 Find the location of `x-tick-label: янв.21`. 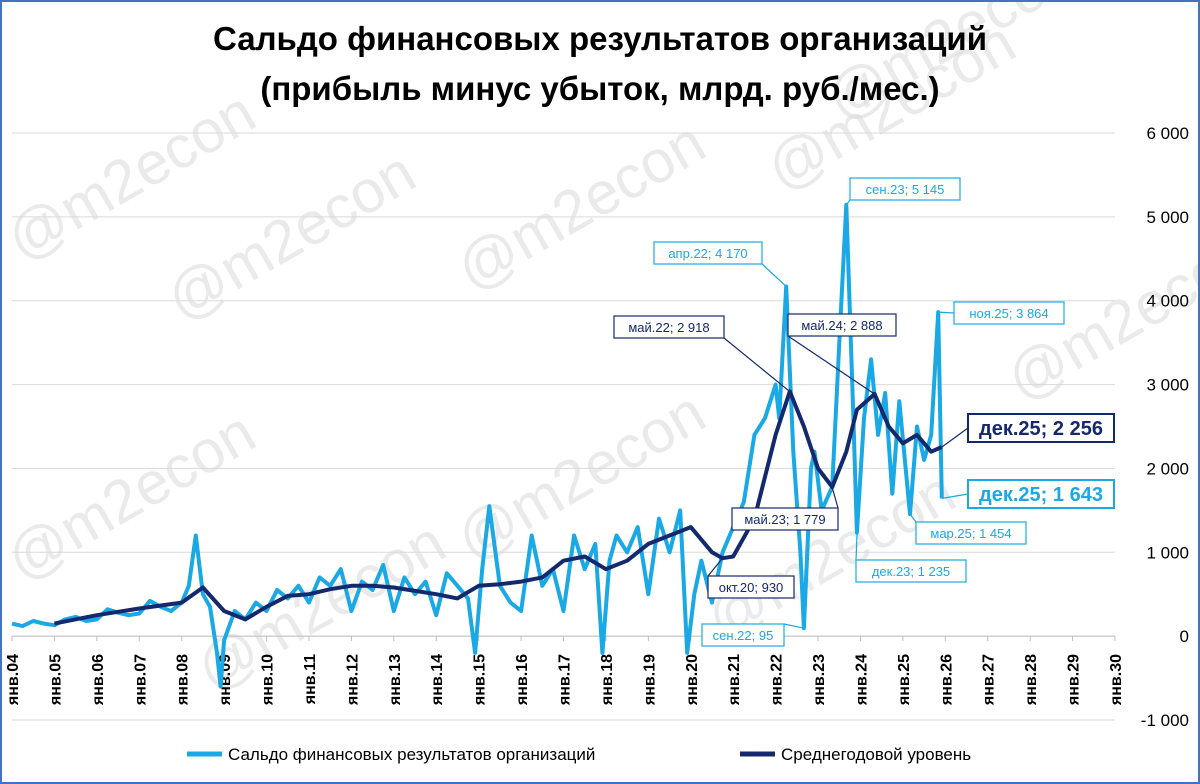

x-tick-label: янв.21 is located at coordinates (734, 680).